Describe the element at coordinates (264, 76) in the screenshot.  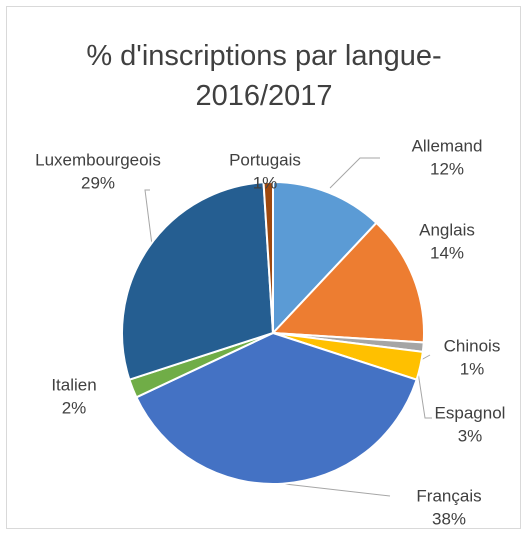
I see `chart-title: % d'inscriptions par langue- 2016/2017` at that location.